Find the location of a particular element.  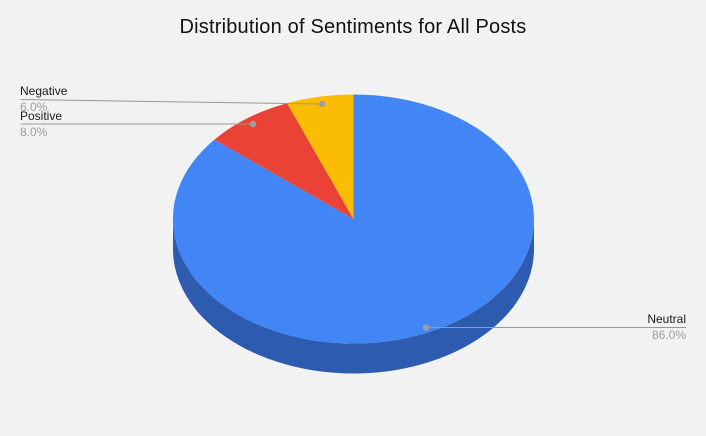

slice-pct-negative: 6.0% is located at coordinates (34, 107).